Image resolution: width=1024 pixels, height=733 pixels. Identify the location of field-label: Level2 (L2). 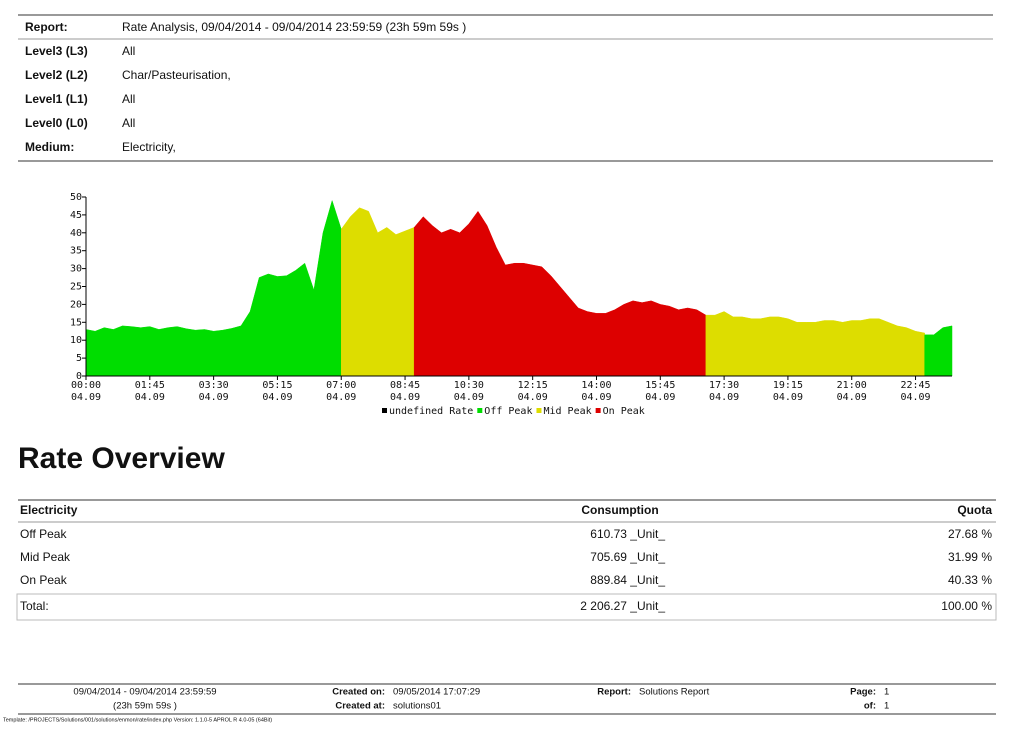
(56, 75).